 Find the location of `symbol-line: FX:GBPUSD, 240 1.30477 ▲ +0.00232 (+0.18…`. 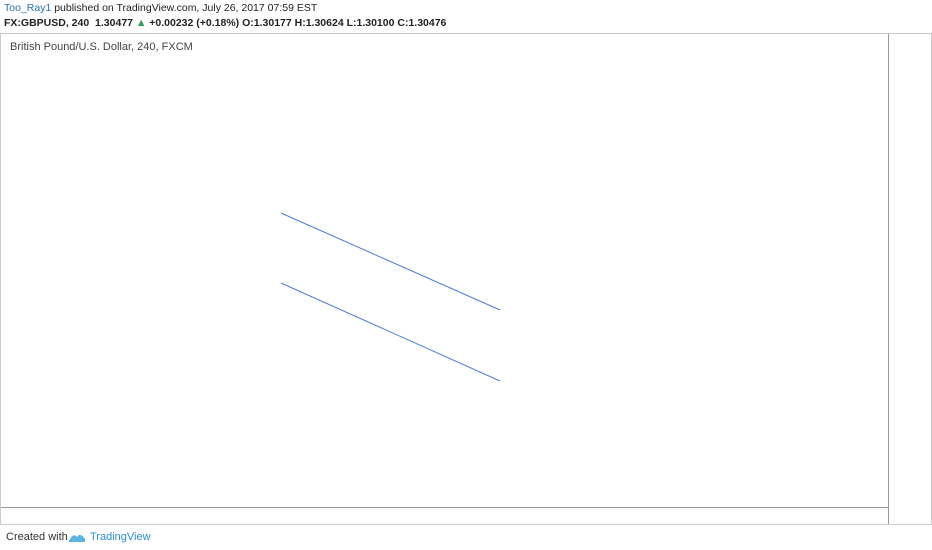

symbol-line: FX:GBPUSD, 240 1.30477 ▲ +0.00232 (+0.18… is located at coordinates (225, 23).